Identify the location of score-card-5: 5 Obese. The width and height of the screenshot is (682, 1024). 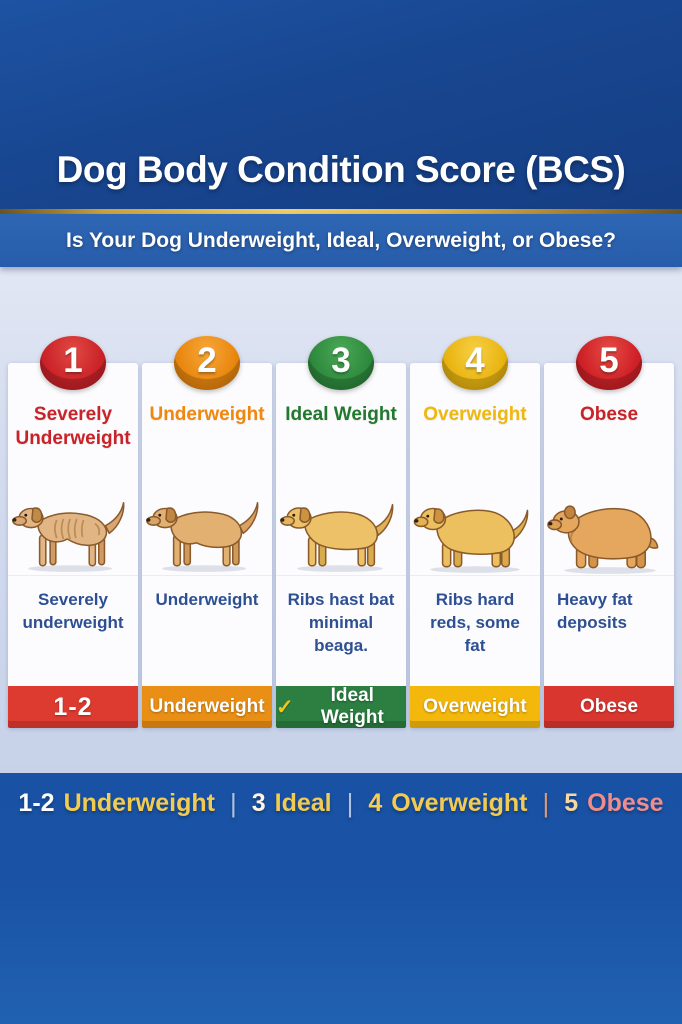
(609, 532).